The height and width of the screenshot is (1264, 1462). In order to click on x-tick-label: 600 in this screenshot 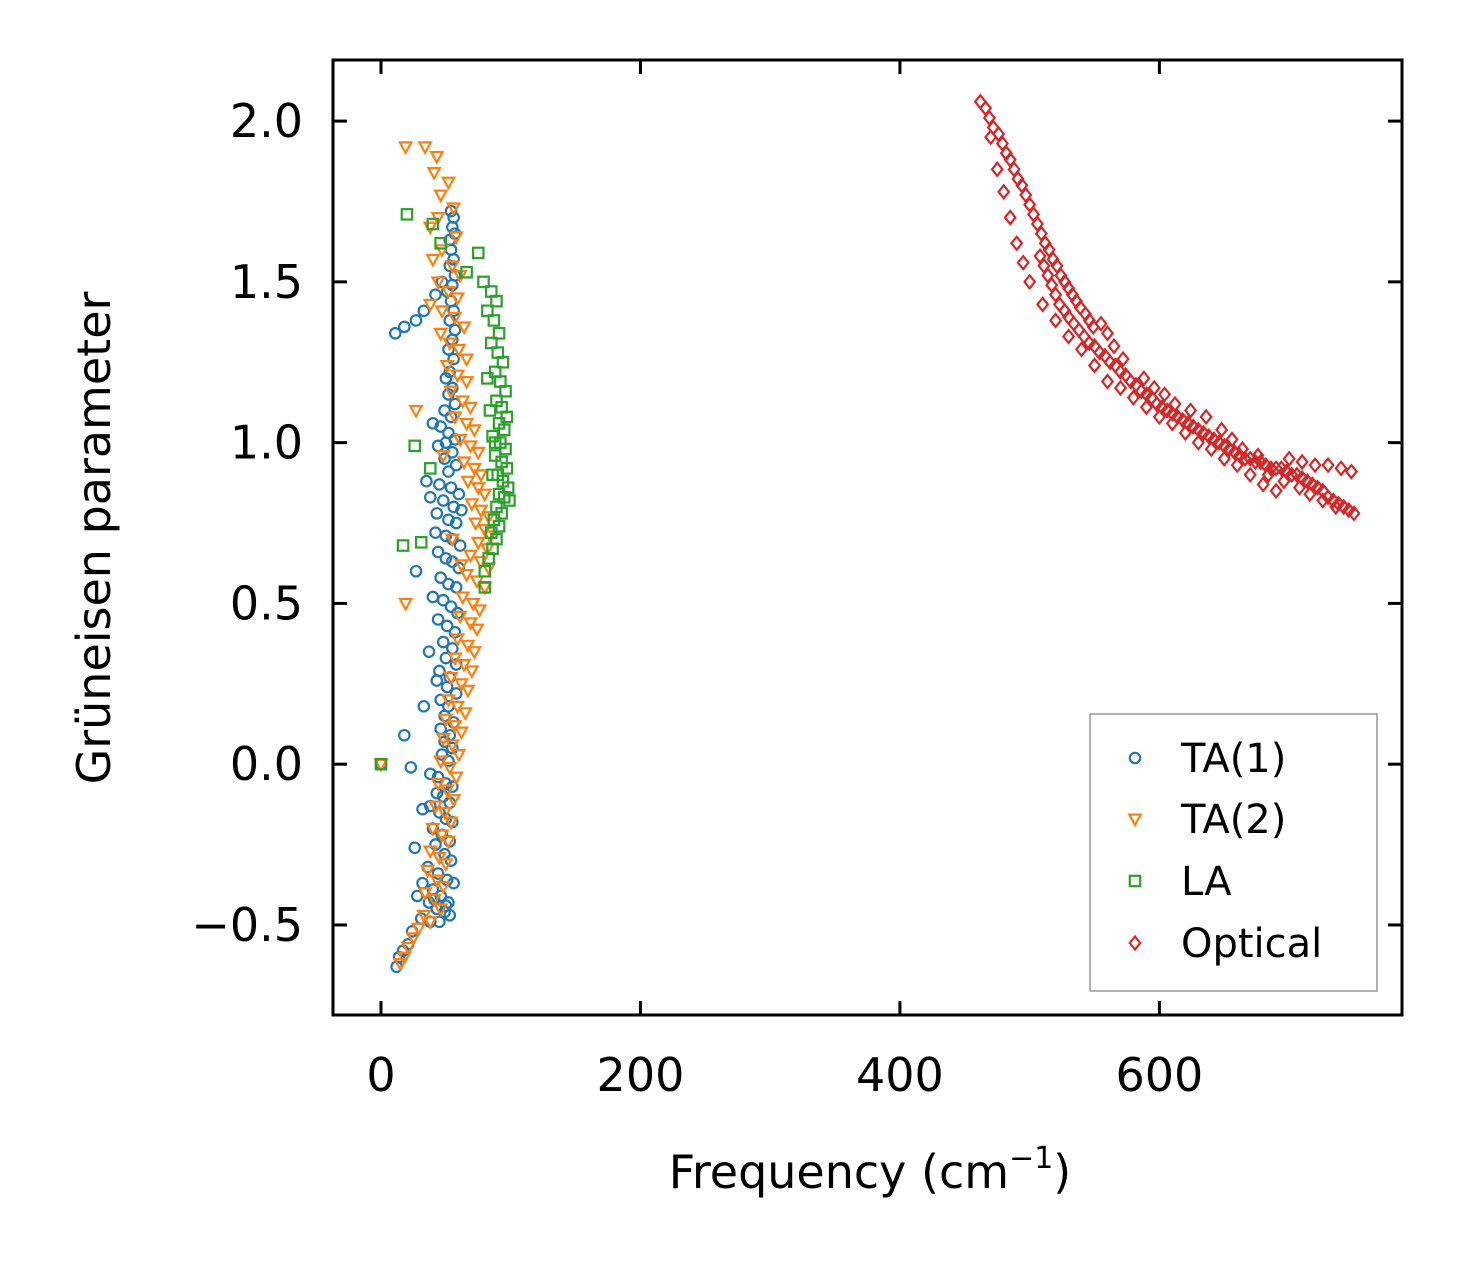, I will do `click(1159, 1075)`.